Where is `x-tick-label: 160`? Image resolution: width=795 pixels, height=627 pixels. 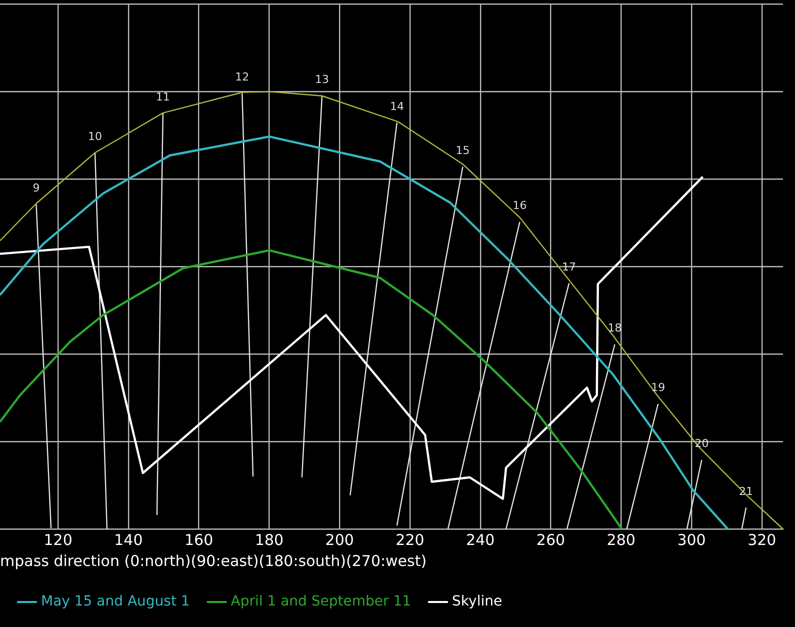 x-tick-label: 160 is located at coordinates (199, 539).